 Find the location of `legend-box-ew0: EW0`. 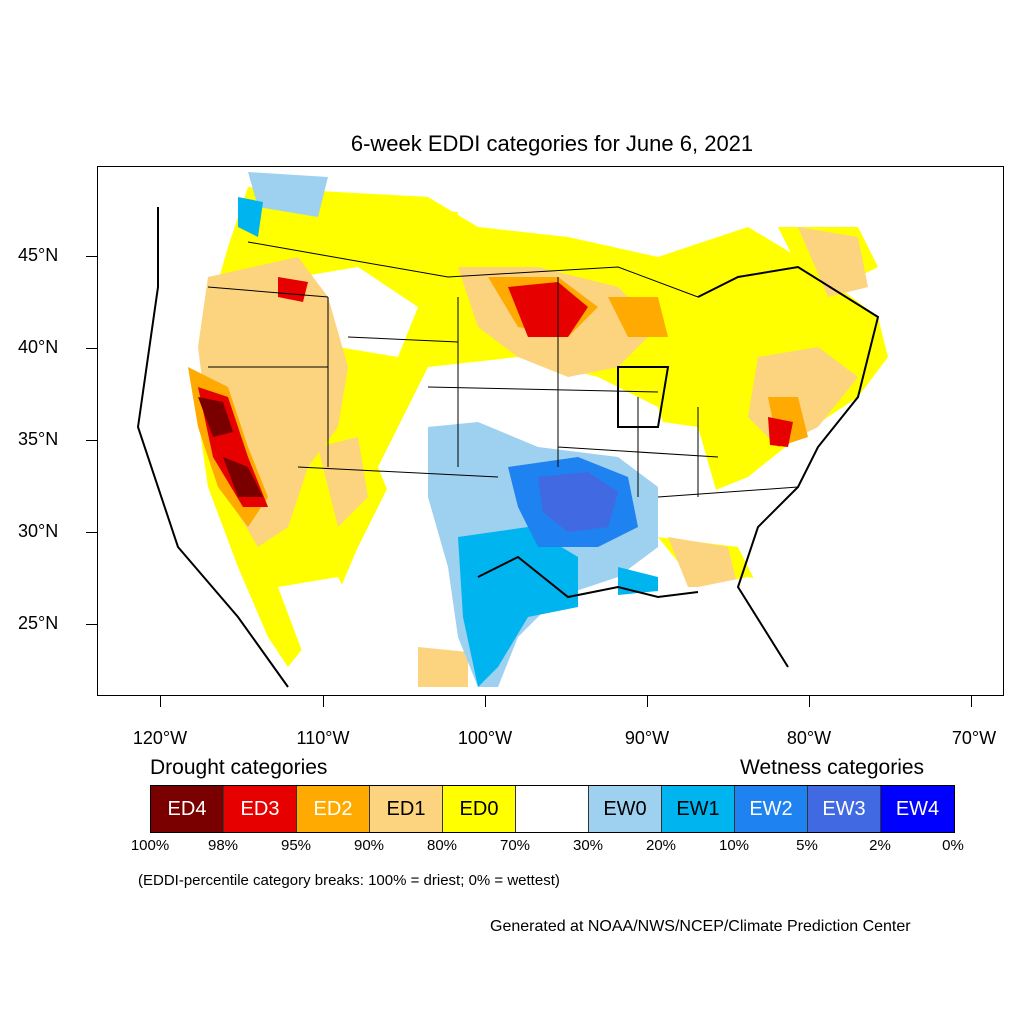

legend-box-ew0: EW0 is located at coordinates (625, 809).